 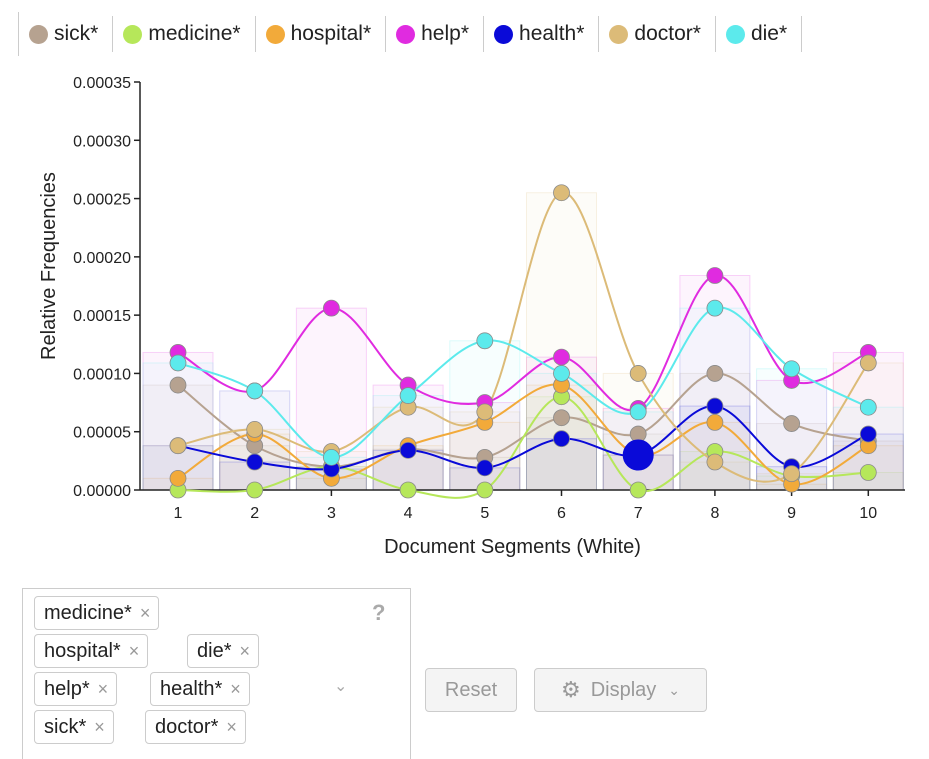 What do you see at coordinates (791, 513) in the screenshot?
I see `x-tick-label: 9` at bounding box center [791, 513].